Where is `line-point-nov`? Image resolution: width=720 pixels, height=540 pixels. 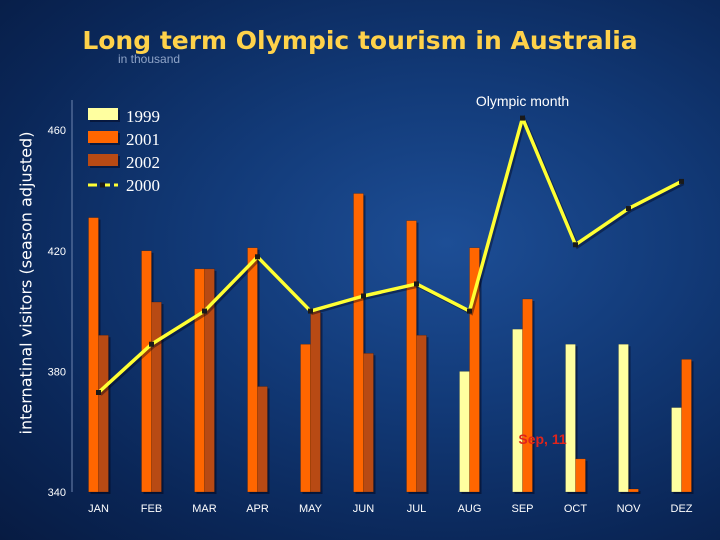 line-point-nov is located at coordinates (628, 209).